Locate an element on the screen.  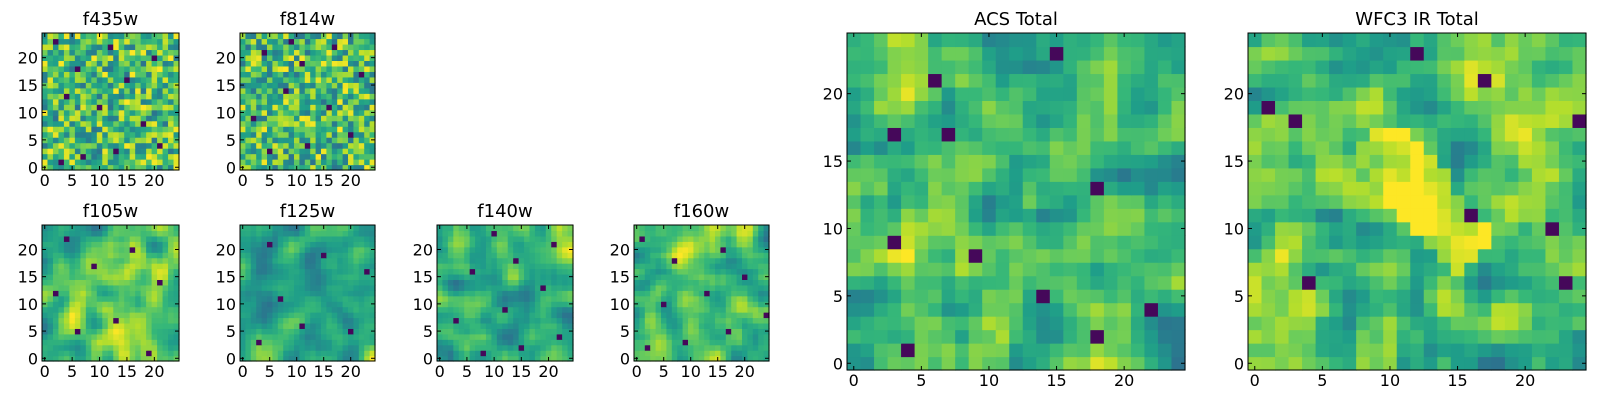
x-tick-label: 10 is located at coordinates (297, 371).